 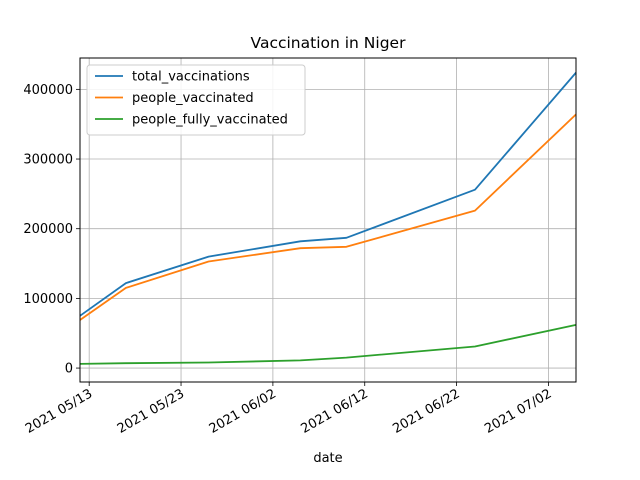 I want to click on y-axis-ticks: 0 100000 200000 300000 400000, so click(x=51, y=230).